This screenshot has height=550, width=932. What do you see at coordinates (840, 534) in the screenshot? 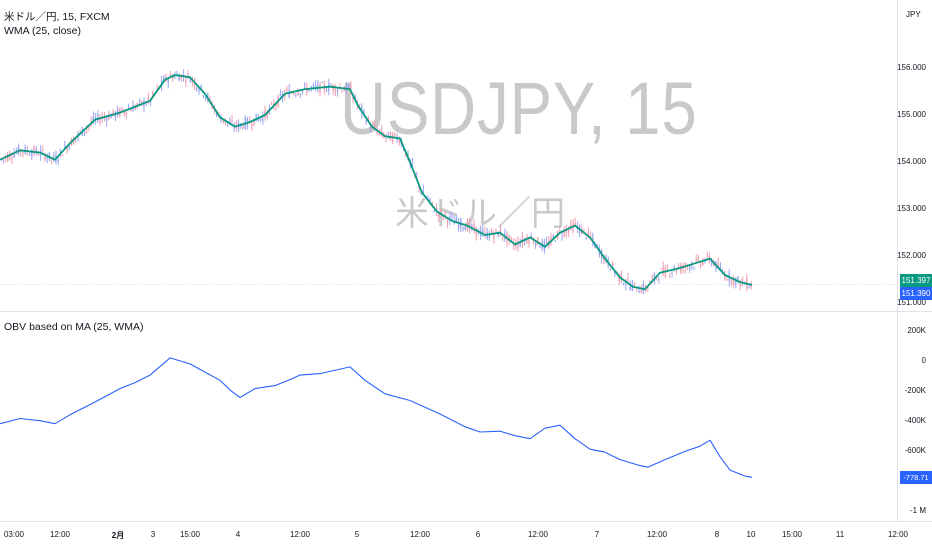
I see `time-tick-label: 11` at bounding box center [840, 534].